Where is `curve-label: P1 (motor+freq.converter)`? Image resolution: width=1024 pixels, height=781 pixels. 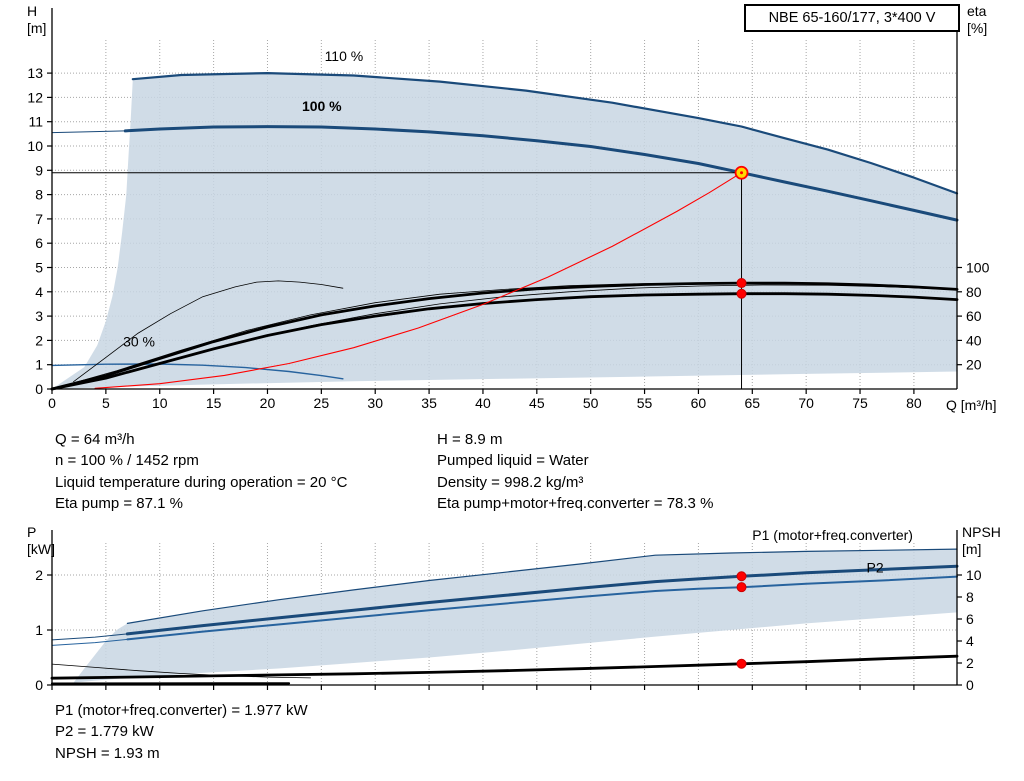
curve-label: P1 (motor+freq.converter) is located at coordinates (832, 535).